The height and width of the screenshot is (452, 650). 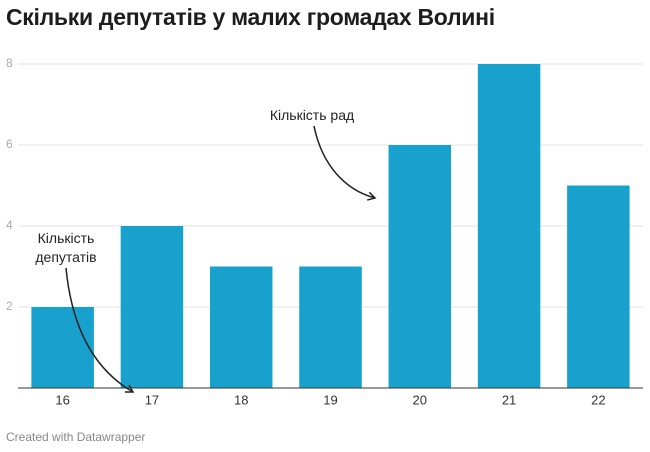 I want to click on x-tick-label: 18, so click(x=241, y=399).